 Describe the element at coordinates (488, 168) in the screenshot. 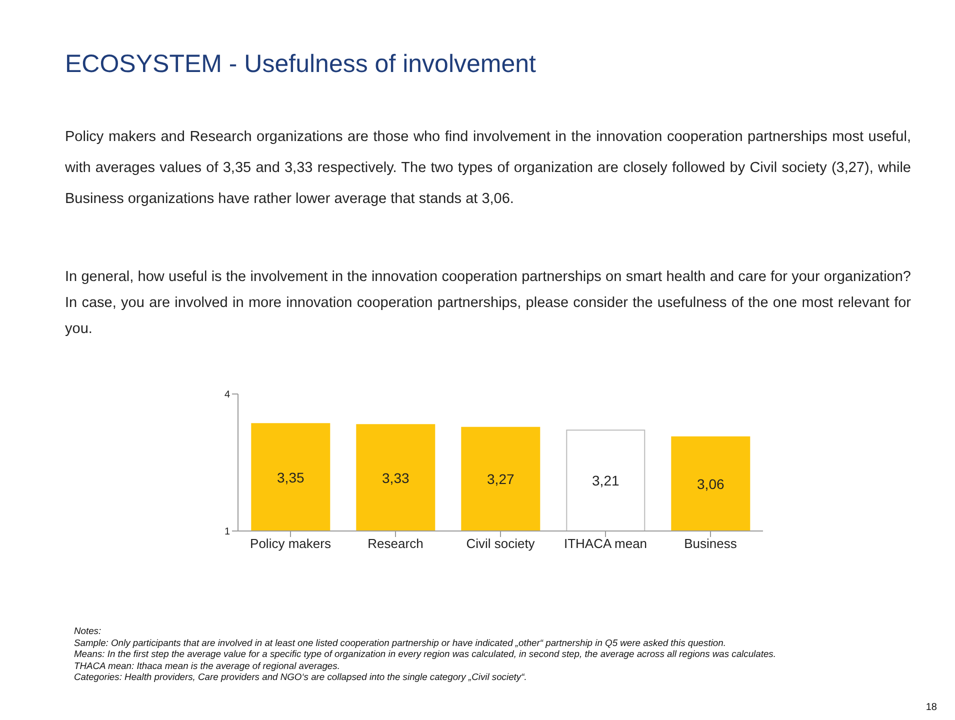

I see `chart-subtitle: Policy makers and Research organizations are those who find involvement in the innovation cooperation partnerships most useful, with averages values of 3,35 and 3,33 respectively. The two types of organization are closely followed by Civil society (3,27), while Business organizations have rather lower average that stands at 3,06.` at that location.